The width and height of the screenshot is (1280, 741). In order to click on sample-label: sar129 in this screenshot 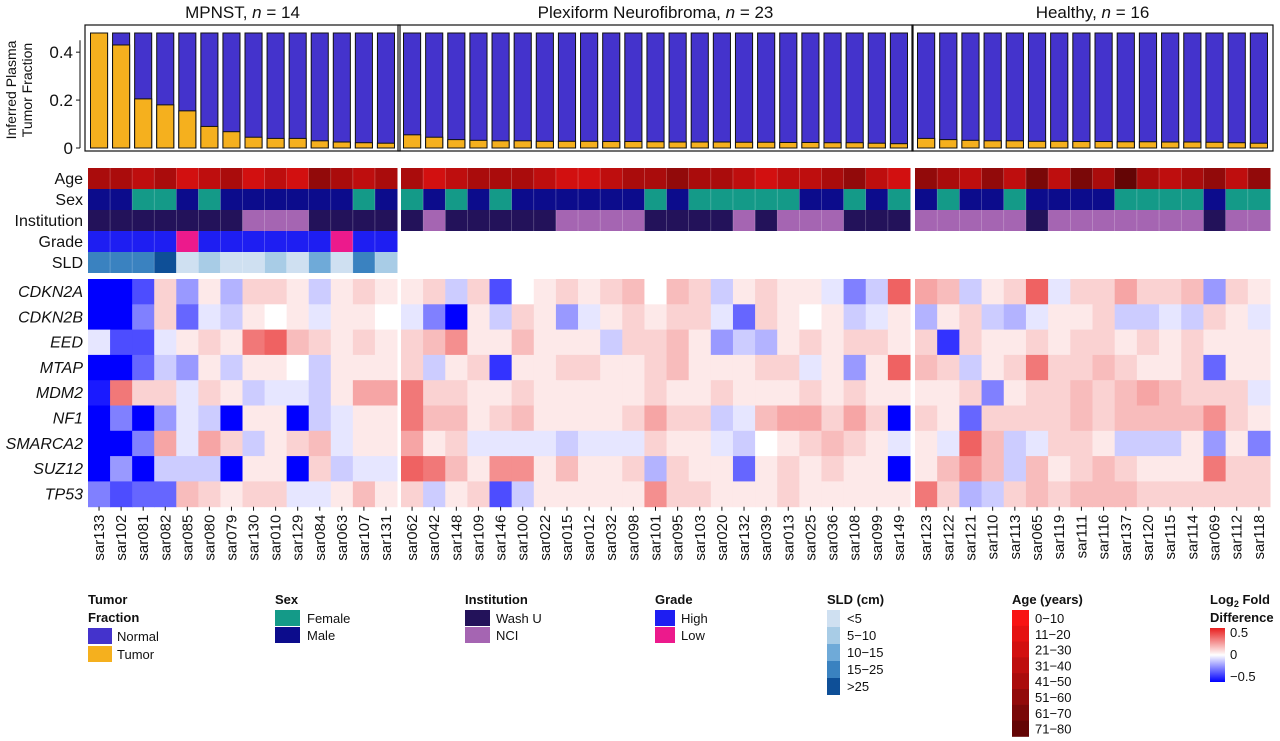, I will do `click(298, 538)`.